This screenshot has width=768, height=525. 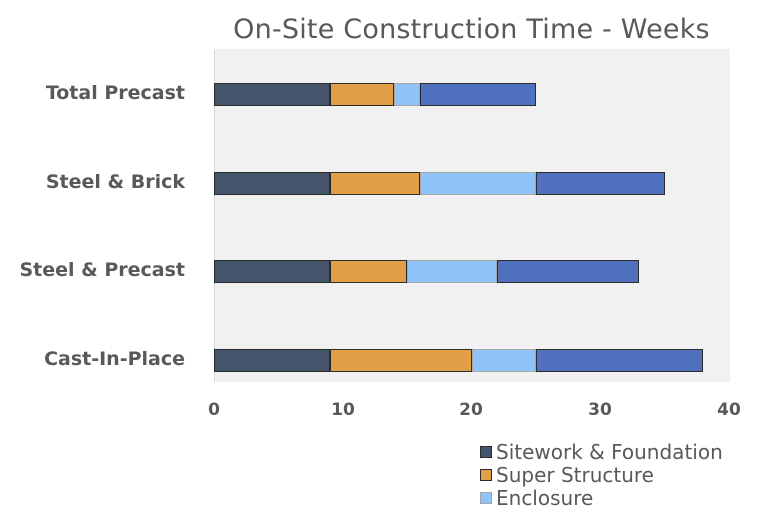 What do you see at coordinates (115, 182) in the screenshot?
I see `category-label: Steel & Brick` at bounding box center [115, 182].